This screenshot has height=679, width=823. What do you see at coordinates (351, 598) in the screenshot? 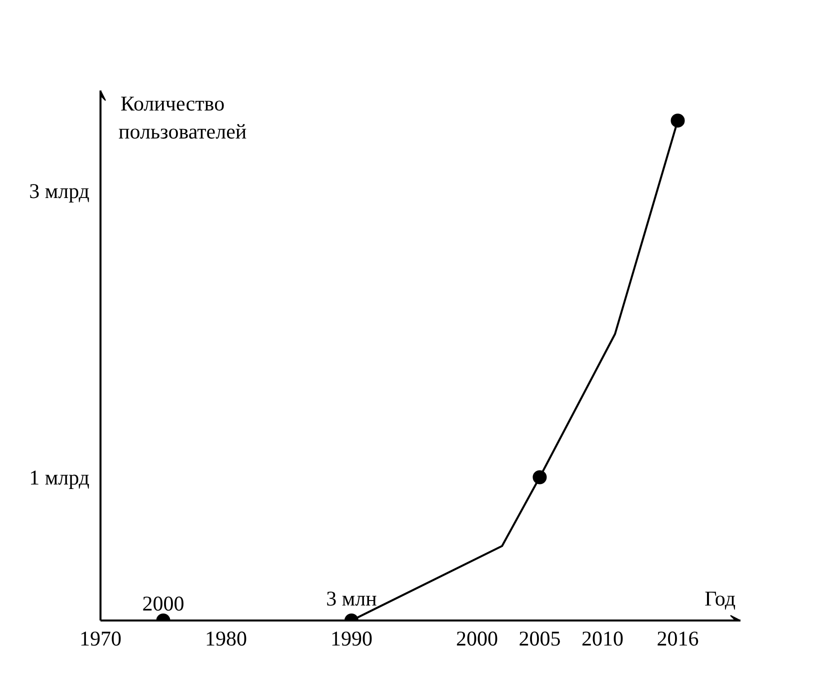
I see `annotation: 3 млн` at bounding box center [351, 598].